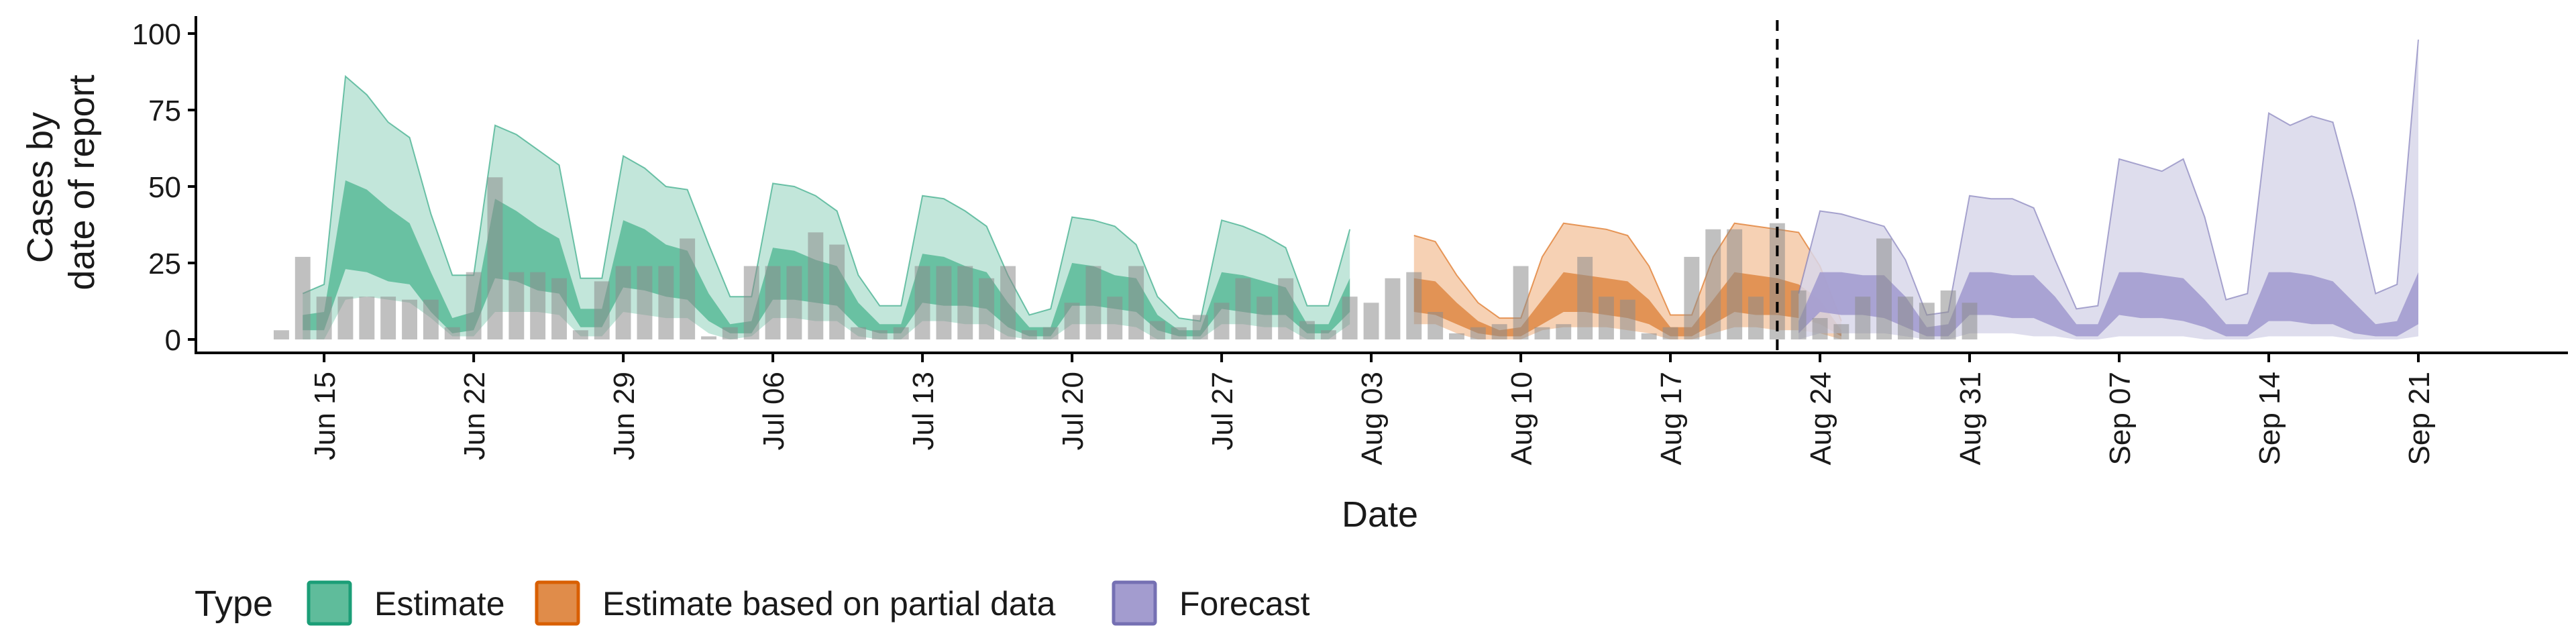 The height and width of the screenshot is (644, 2576). What do you see at coordinates (2108, 178) in the screenshot?
I see `forecast-outer-edge` at bounding box center [2108, 178].